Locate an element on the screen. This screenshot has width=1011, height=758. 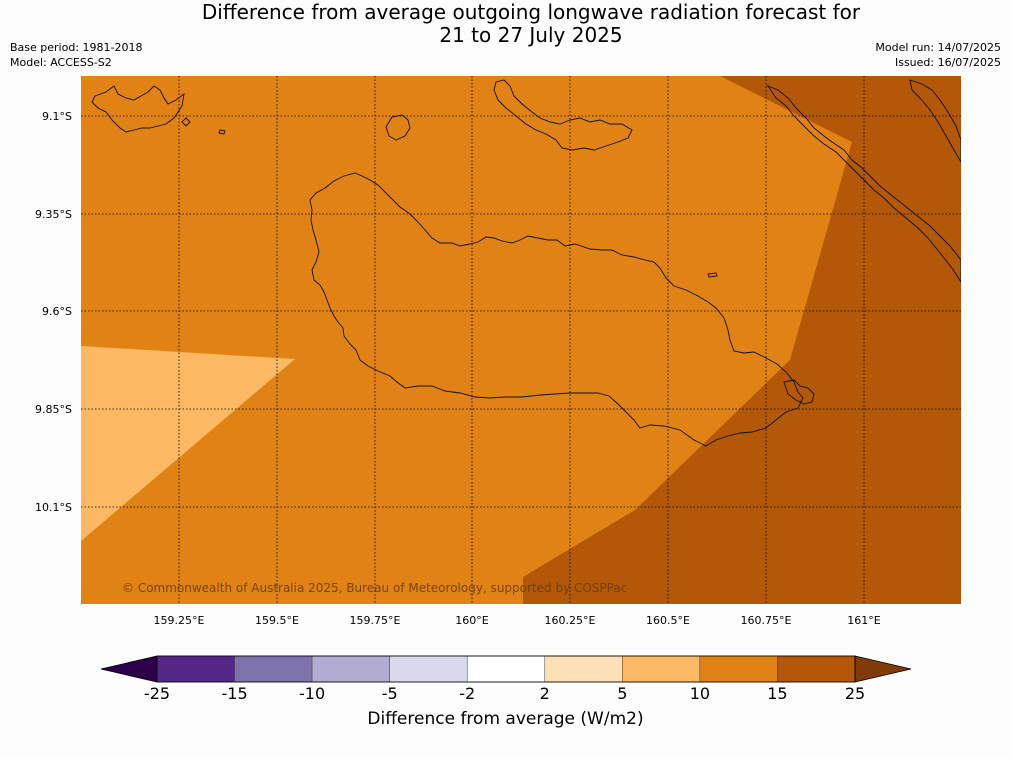
coastline-malaita-north is located at coordinates (935, 121).